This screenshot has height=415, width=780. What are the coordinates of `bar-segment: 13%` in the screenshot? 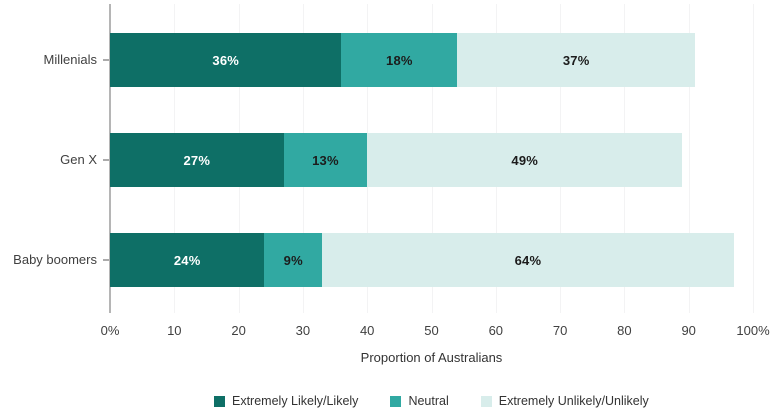 It's located at (325, 160).